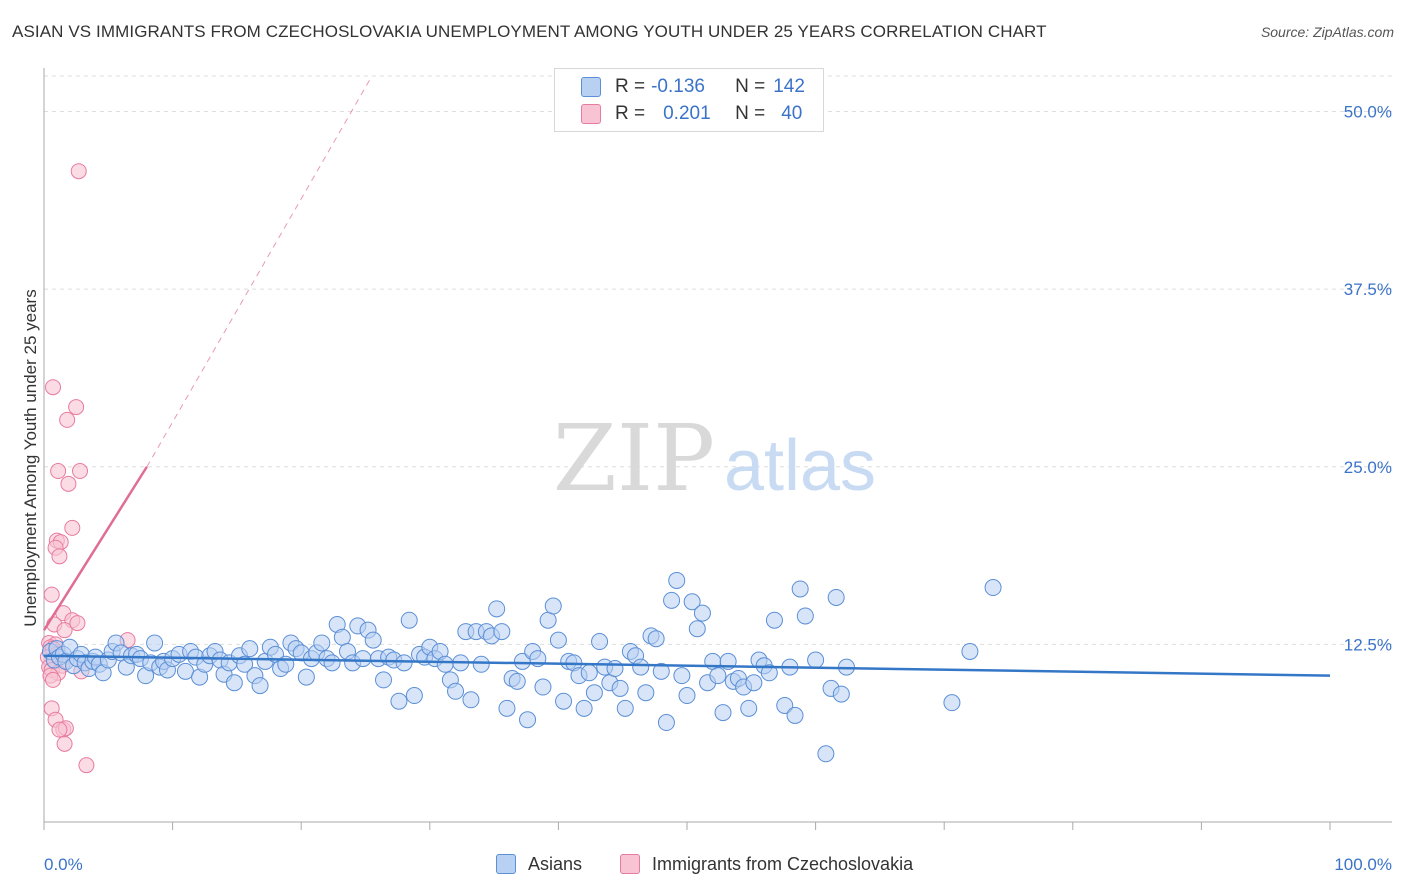 This screenshot has width=1406, height=892. Describe the element at coordinates (1363, 864) in the screenshot. I see `x-tick-label: 100.0%` at that location.